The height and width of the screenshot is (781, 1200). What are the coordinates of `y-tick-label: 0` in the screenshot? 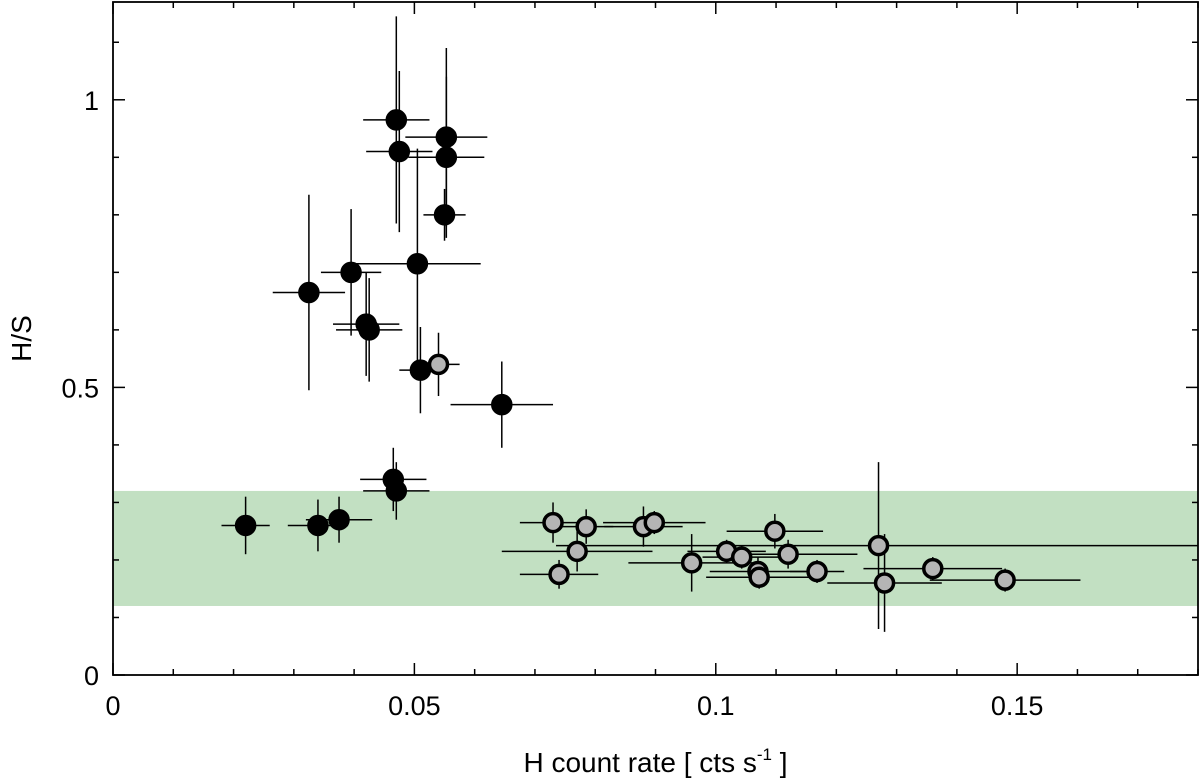 It's located at (91, 676).